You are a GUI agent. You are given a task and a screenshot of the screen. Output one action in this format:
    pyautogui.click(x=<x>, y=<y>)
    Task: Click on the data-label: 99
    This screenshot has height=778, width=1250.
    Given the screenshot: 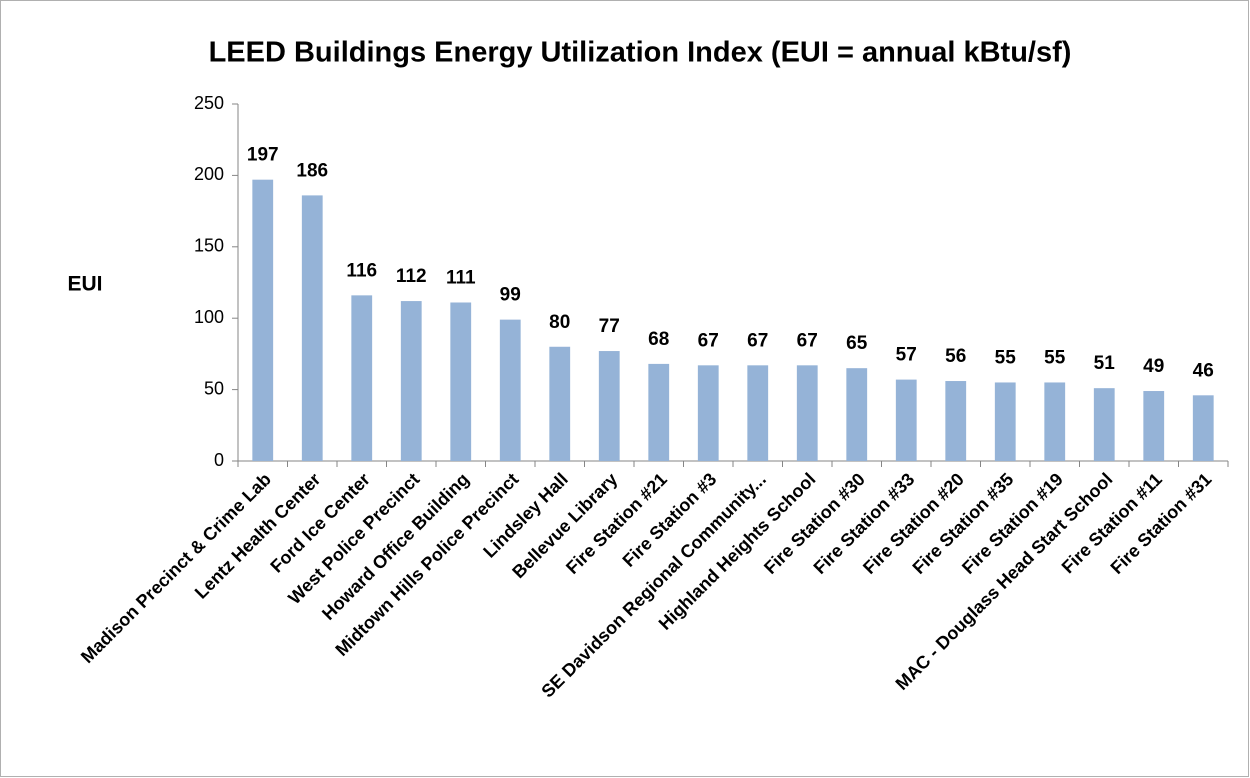 What is the action you would take?
    pyautogui.click(x=510, y=295)
    